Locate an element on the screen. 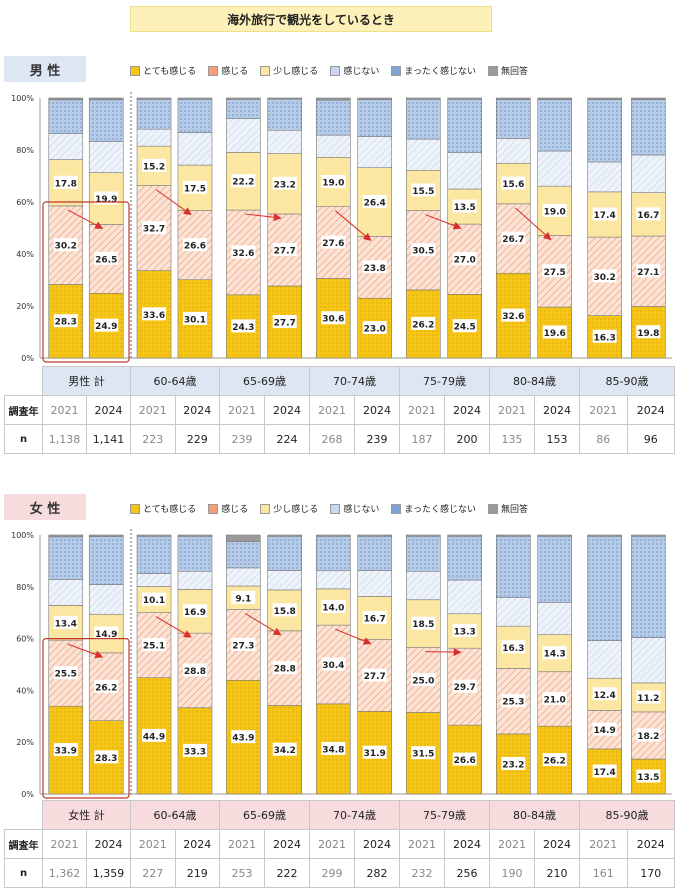 The height and width of the screenshot is (888, 678). data-label: 16.3 is located at coordinates (513, 649).